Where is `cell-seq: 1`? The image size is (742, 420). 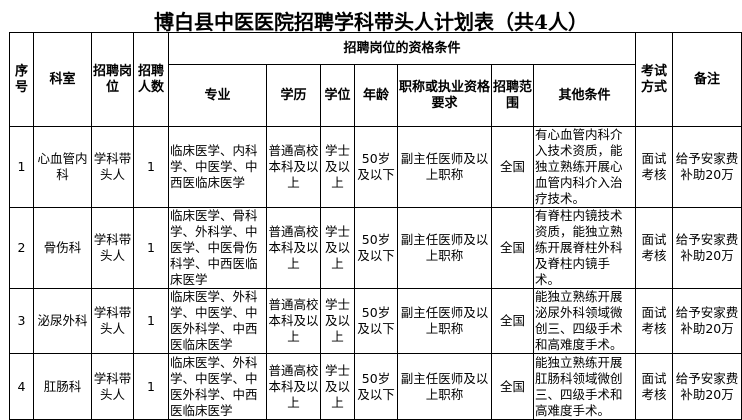 cell-seq: 1 is located at coordinates (21, 167).